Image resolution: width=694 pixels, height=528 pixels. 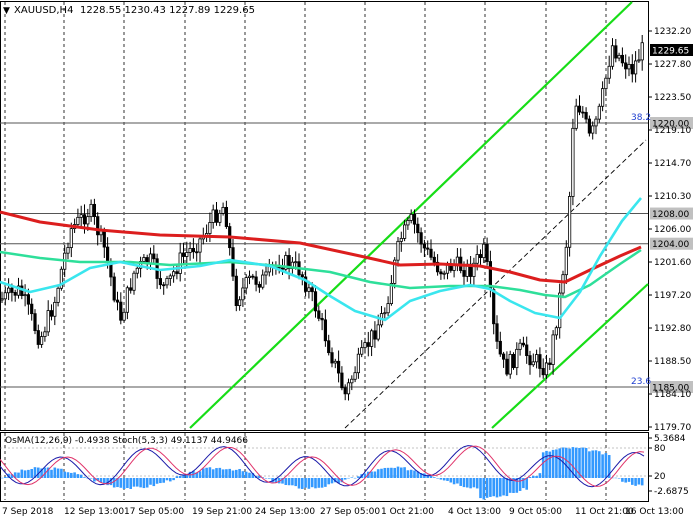 What do you see at coordinates (672, 395) in the screenshot?
I see `price-tick-label: 1184.10` at bounding box center [672, 395].